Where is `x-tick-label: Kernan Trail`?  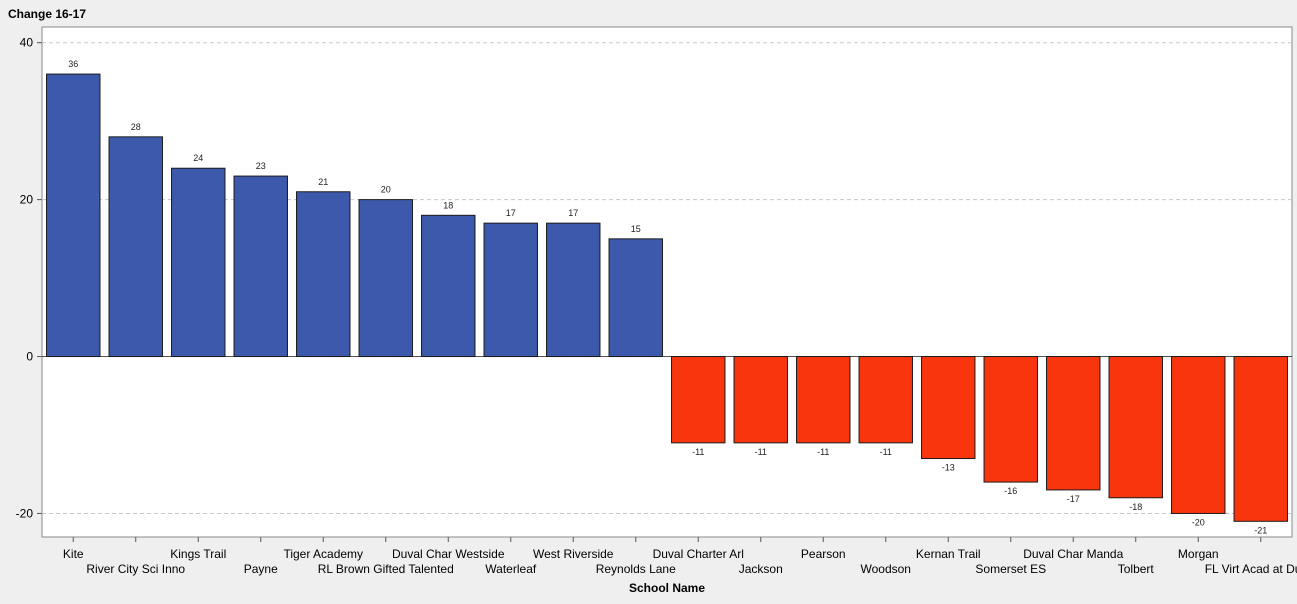
x-tick-label: Kernan Trail is located at coordinates (948, 554).